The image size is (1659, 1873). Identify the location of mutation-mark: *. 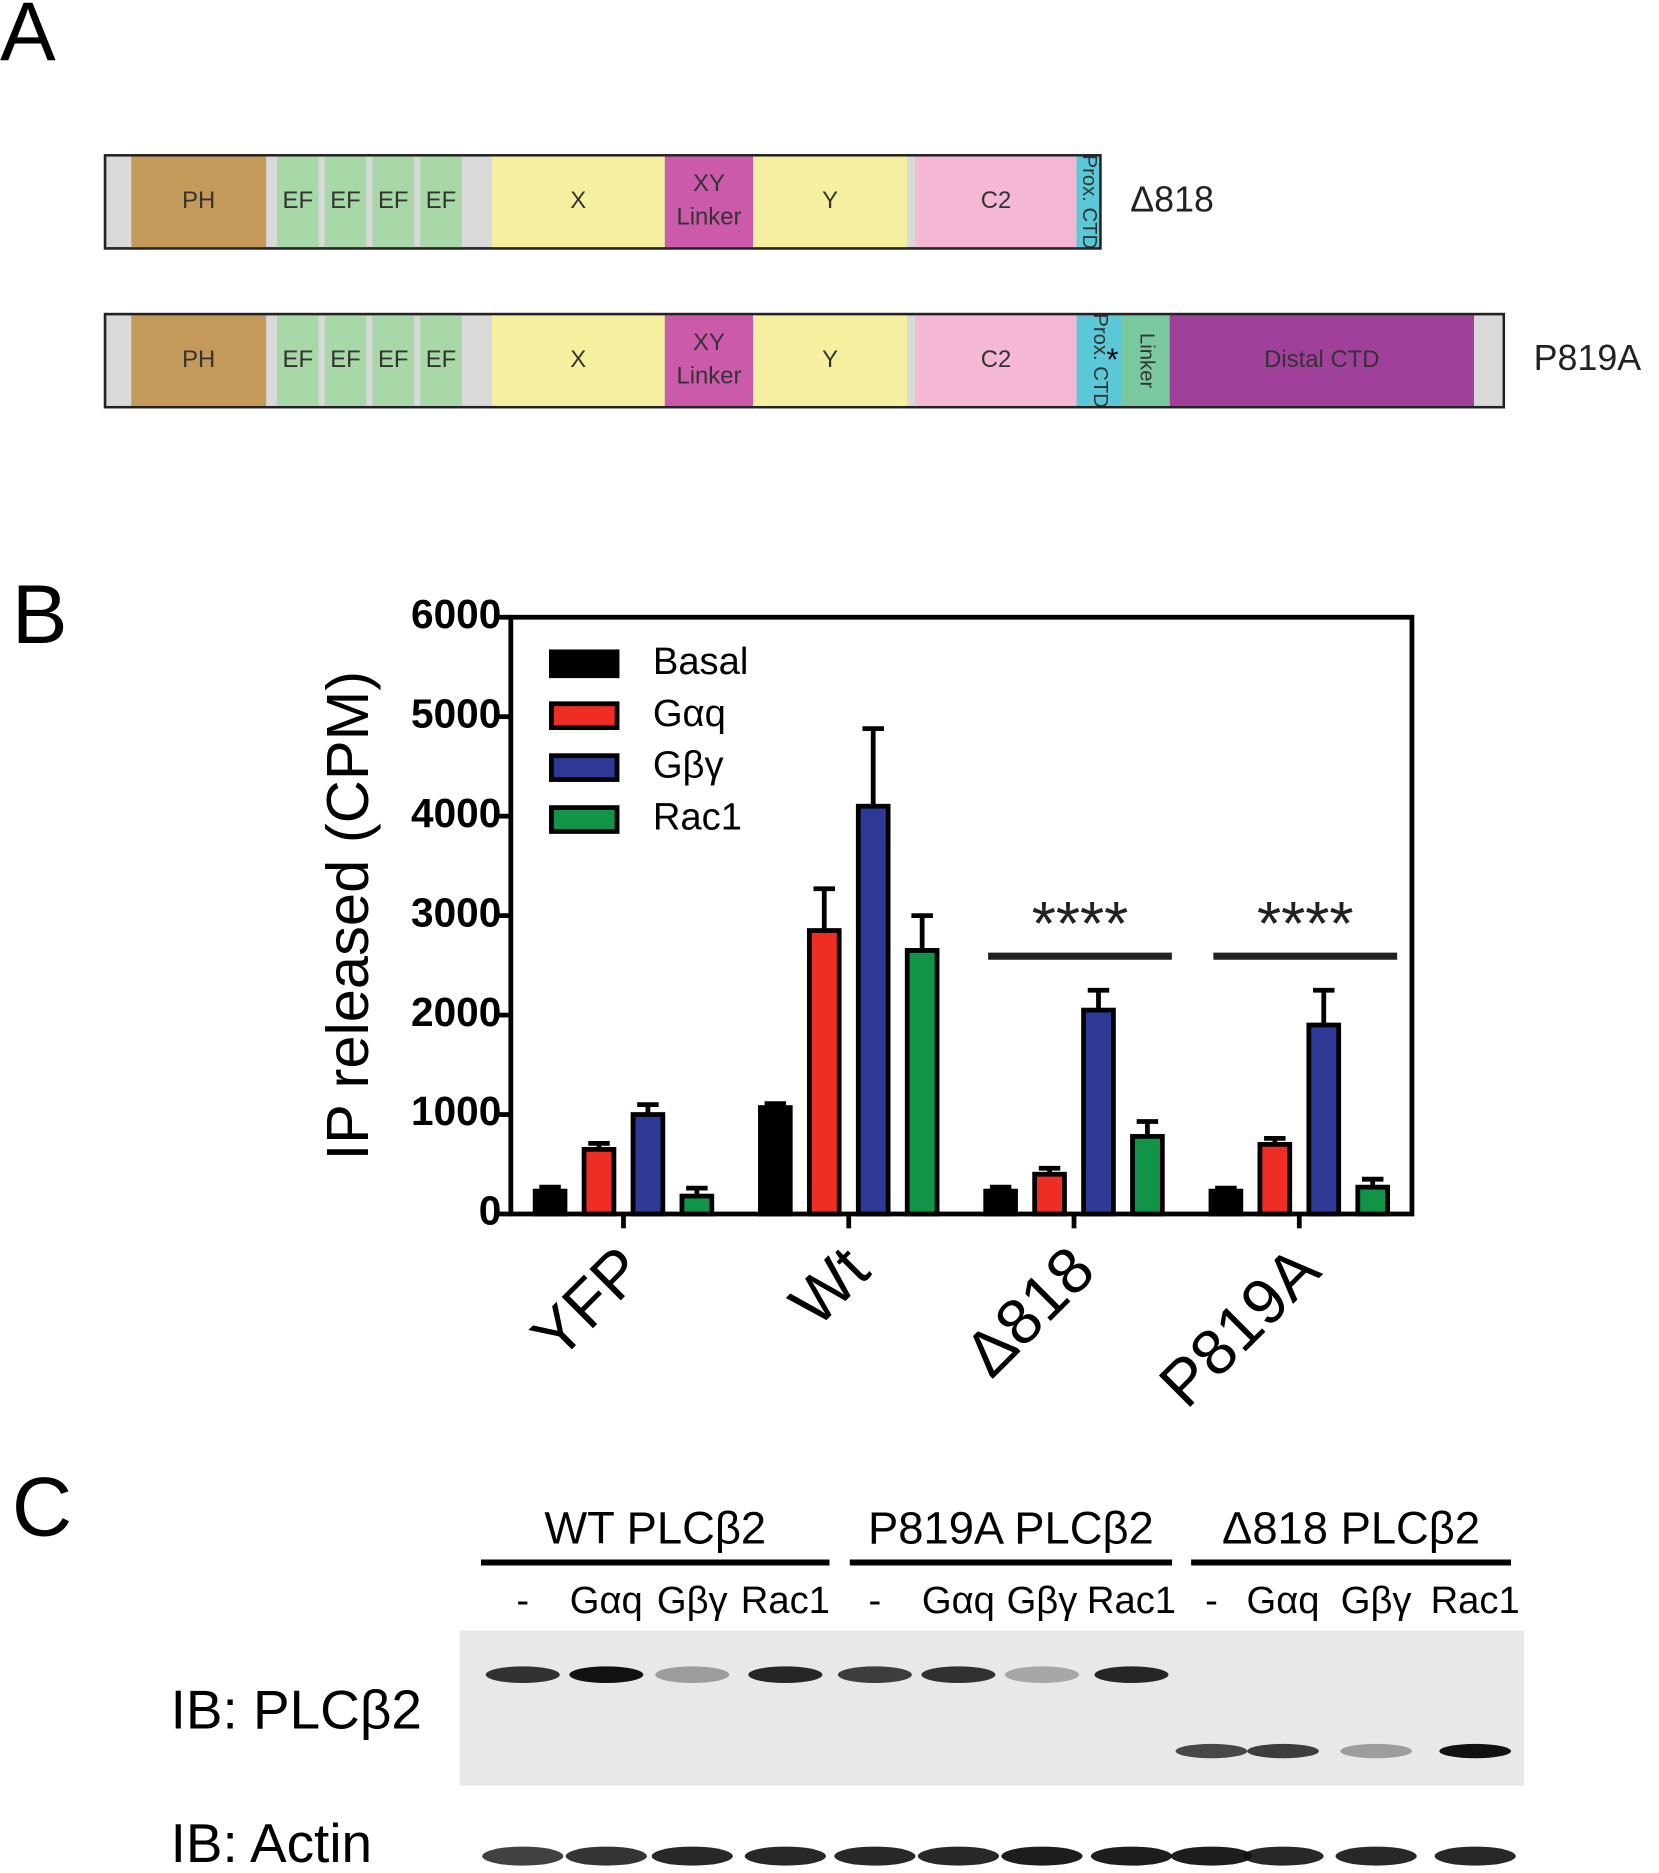
(1112, 359).